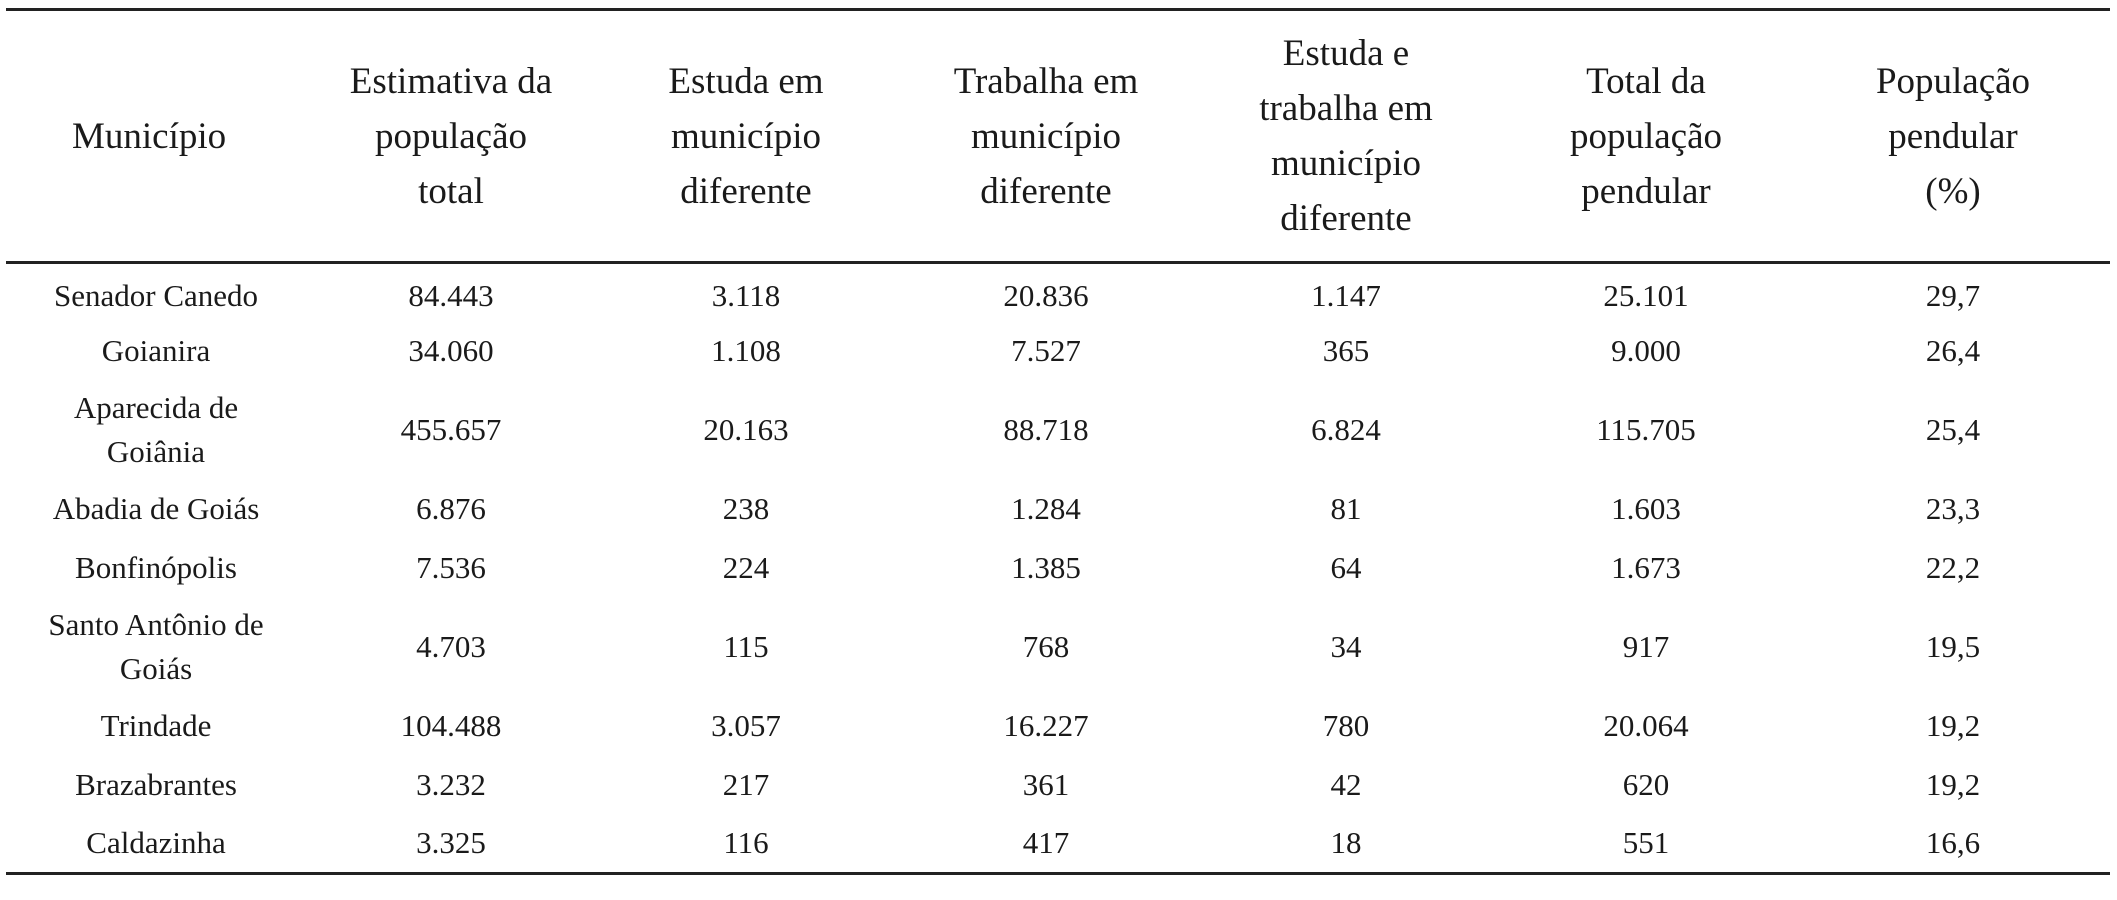 This screenshot has height=900, width=2117. What do you see at coordinates (746, 844) in the screenshot?
I see `cell-estuda: 116` at bounding box center [746, 844].